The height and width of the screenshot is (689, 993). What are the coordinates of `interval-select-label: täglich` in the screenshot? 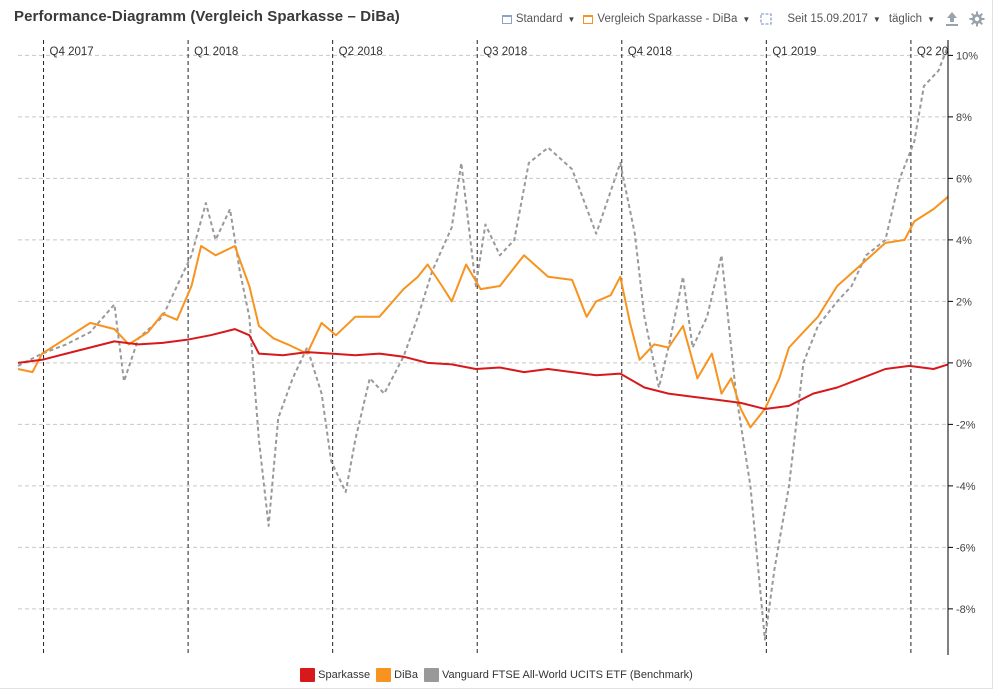 It's located at (905, 19).